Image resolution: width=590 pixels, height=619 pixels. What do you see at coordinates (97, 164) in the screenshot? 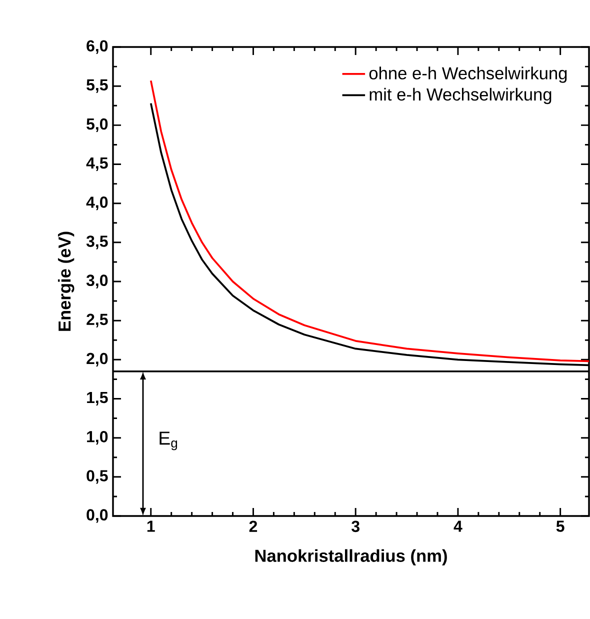
I see `y-tick-label: 4,5` at bounding box center [97, 164].